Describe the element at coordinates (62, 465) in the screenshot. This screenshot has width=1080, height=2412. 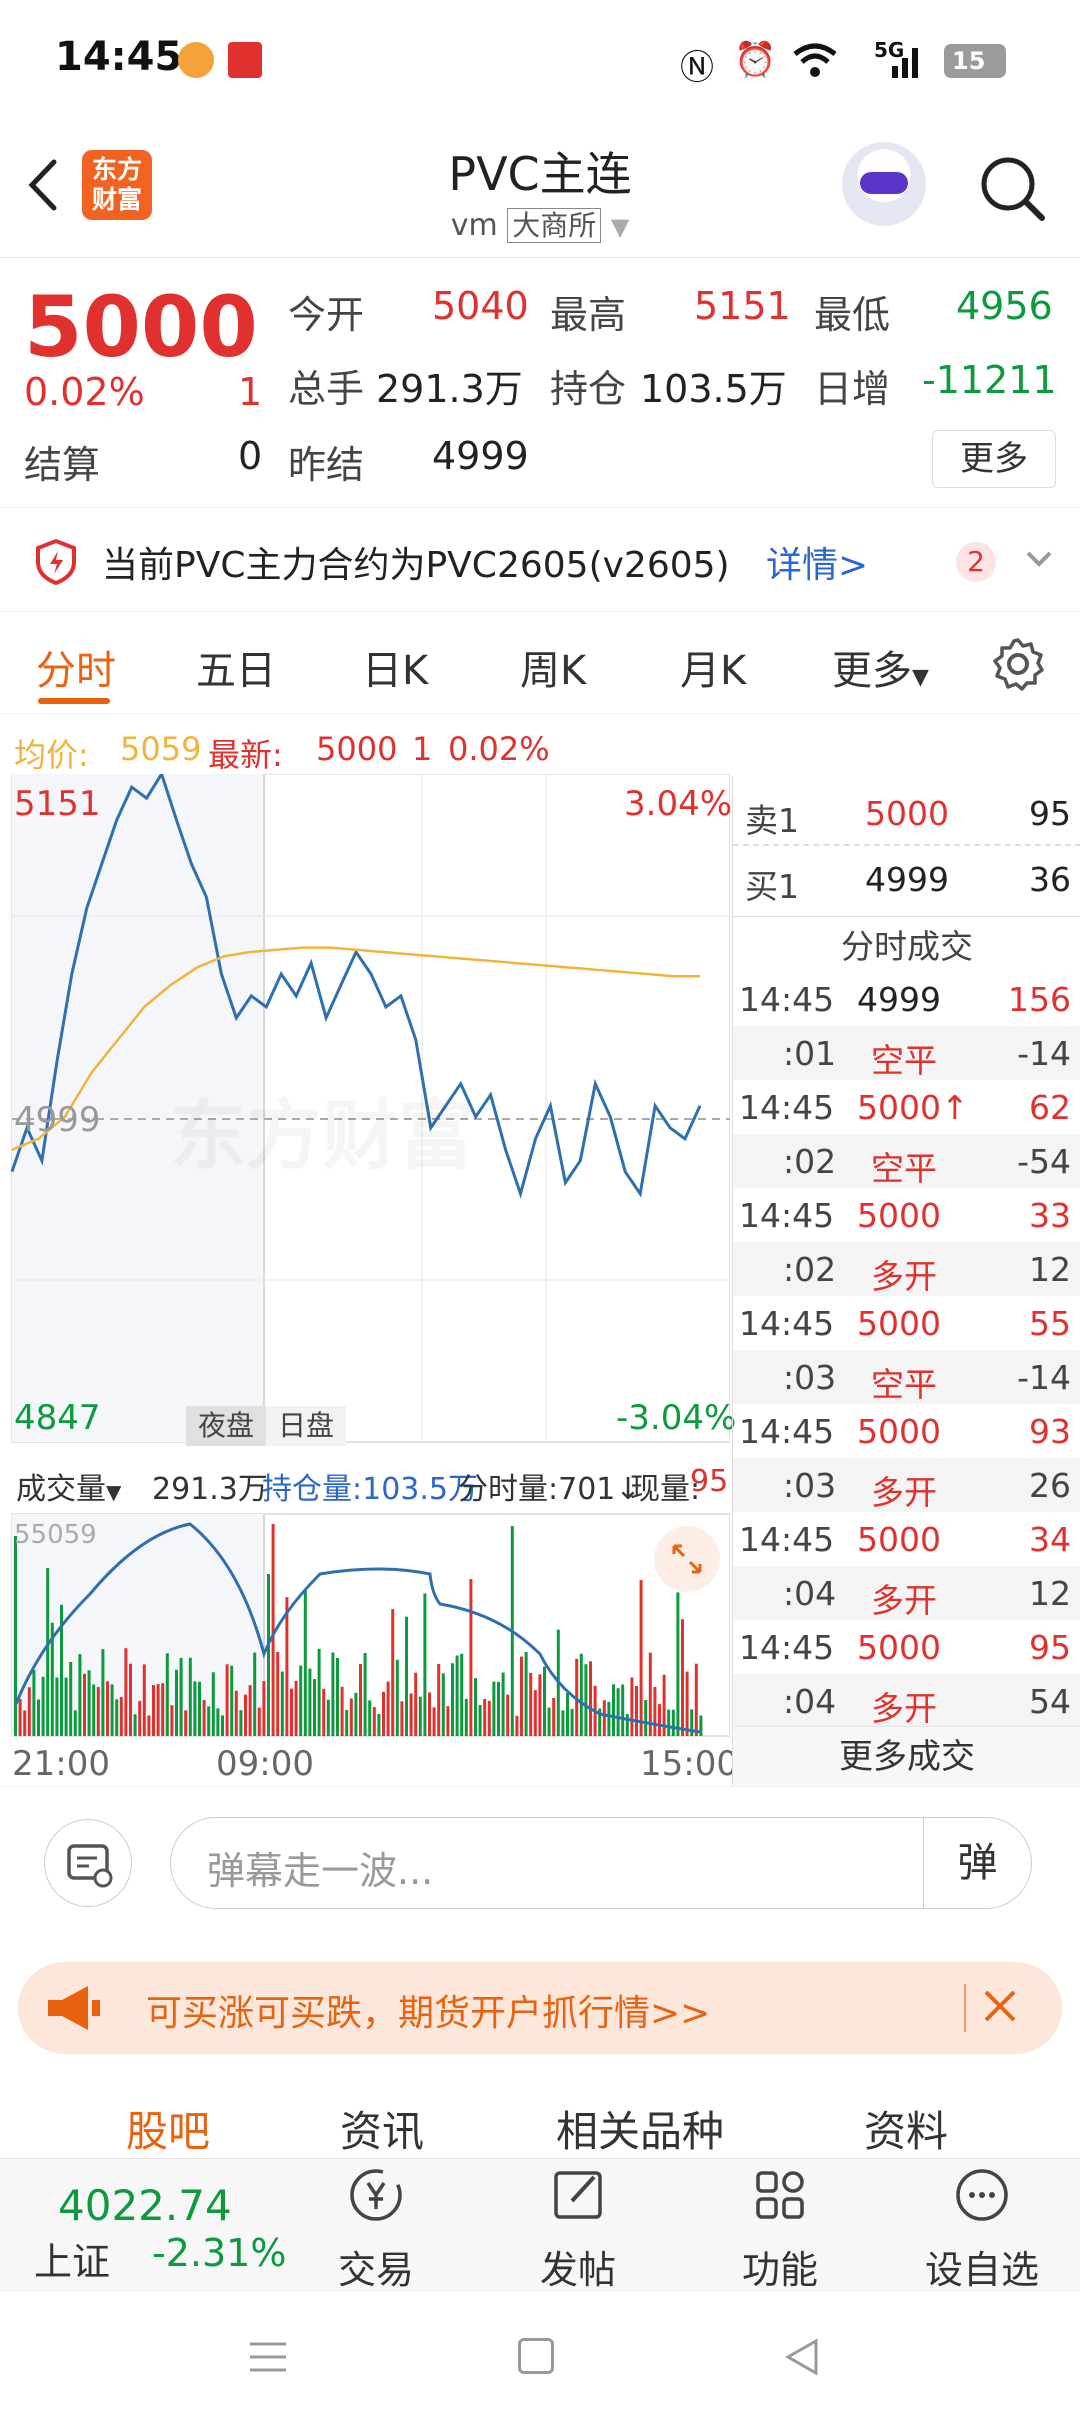
I see `settle-label: 结算` at that location.